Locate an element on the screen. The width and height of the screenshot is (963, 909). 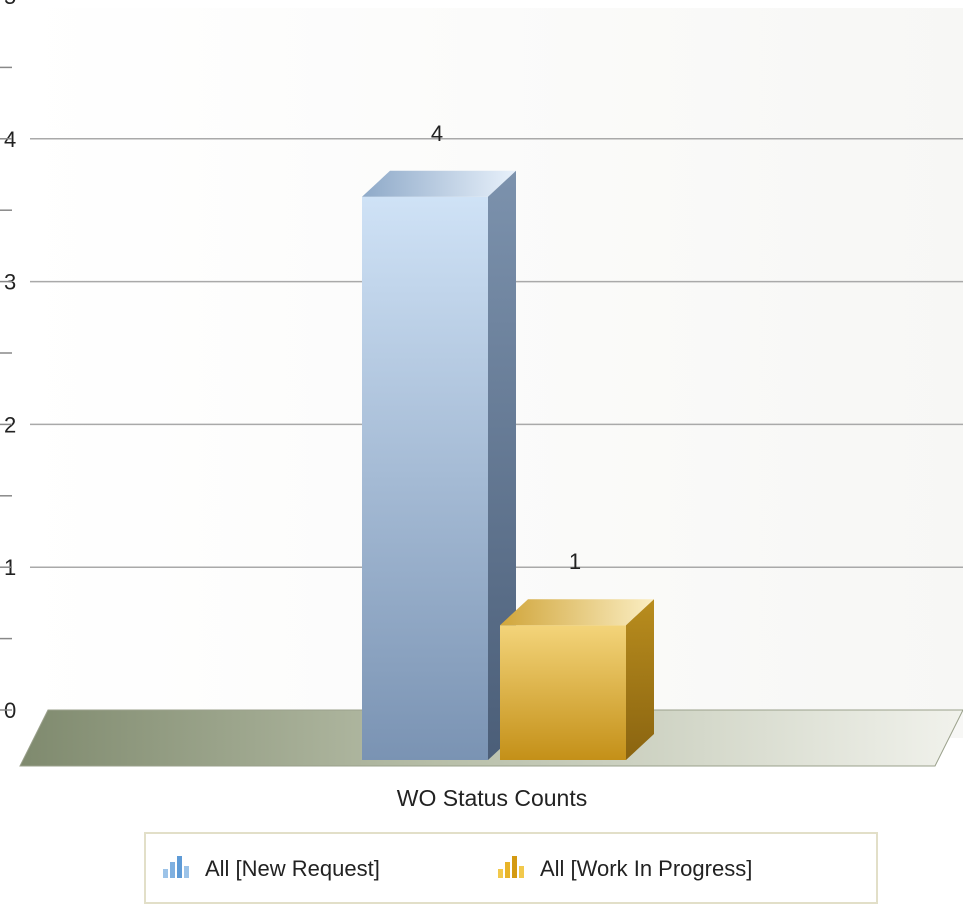
legend: All [New Request] All [Work In Progress] is located at coordinates (511, 868).